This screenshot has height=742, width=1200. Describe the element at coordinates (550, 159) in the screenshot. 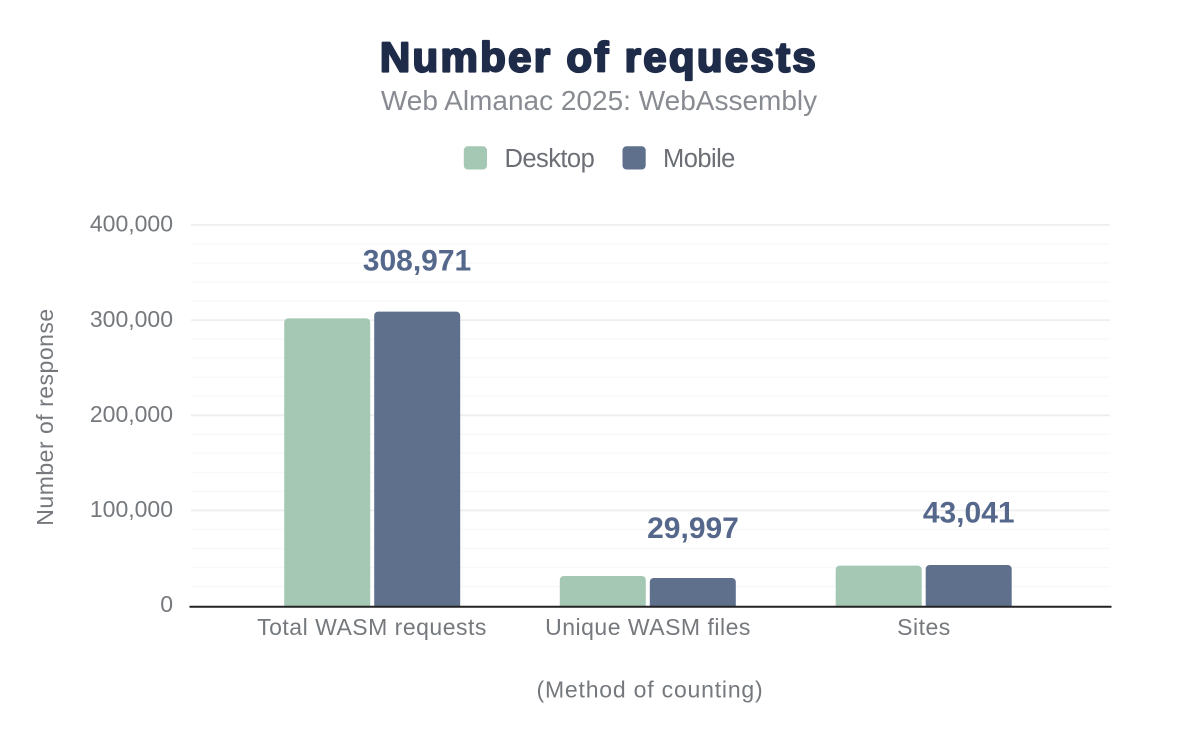

I see `svg-text: Desktop` at that location.